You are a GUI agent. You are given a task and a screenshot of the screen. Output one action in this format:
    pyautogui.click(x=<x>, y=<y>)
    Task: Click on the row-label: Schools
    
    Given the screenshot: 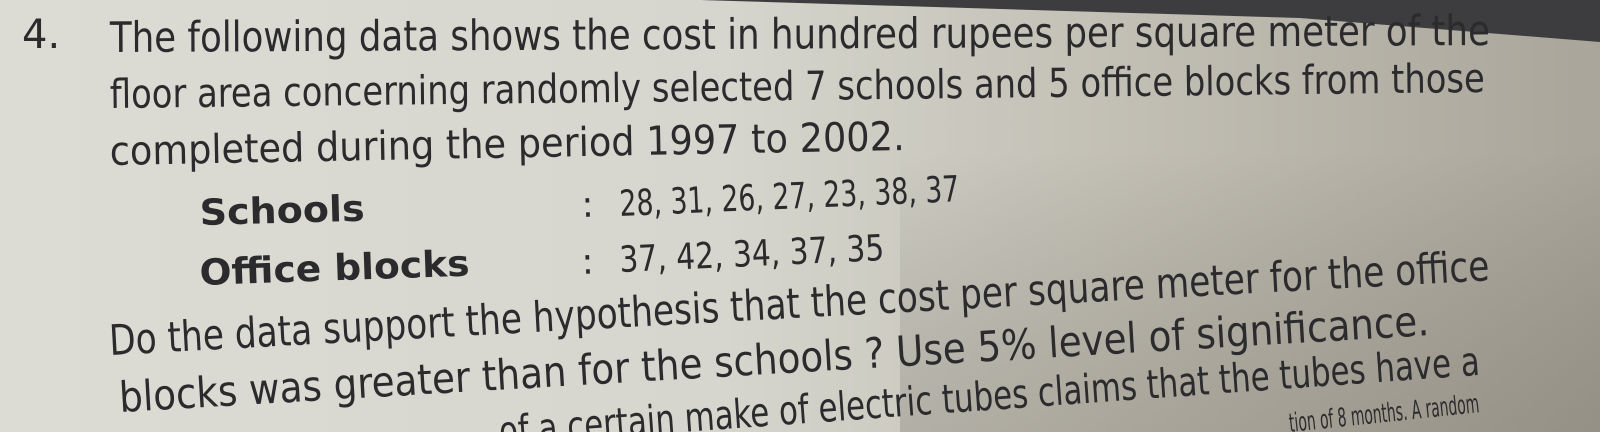 What is the action you would take?
    pyautogui.click(x=282, y=211)
    